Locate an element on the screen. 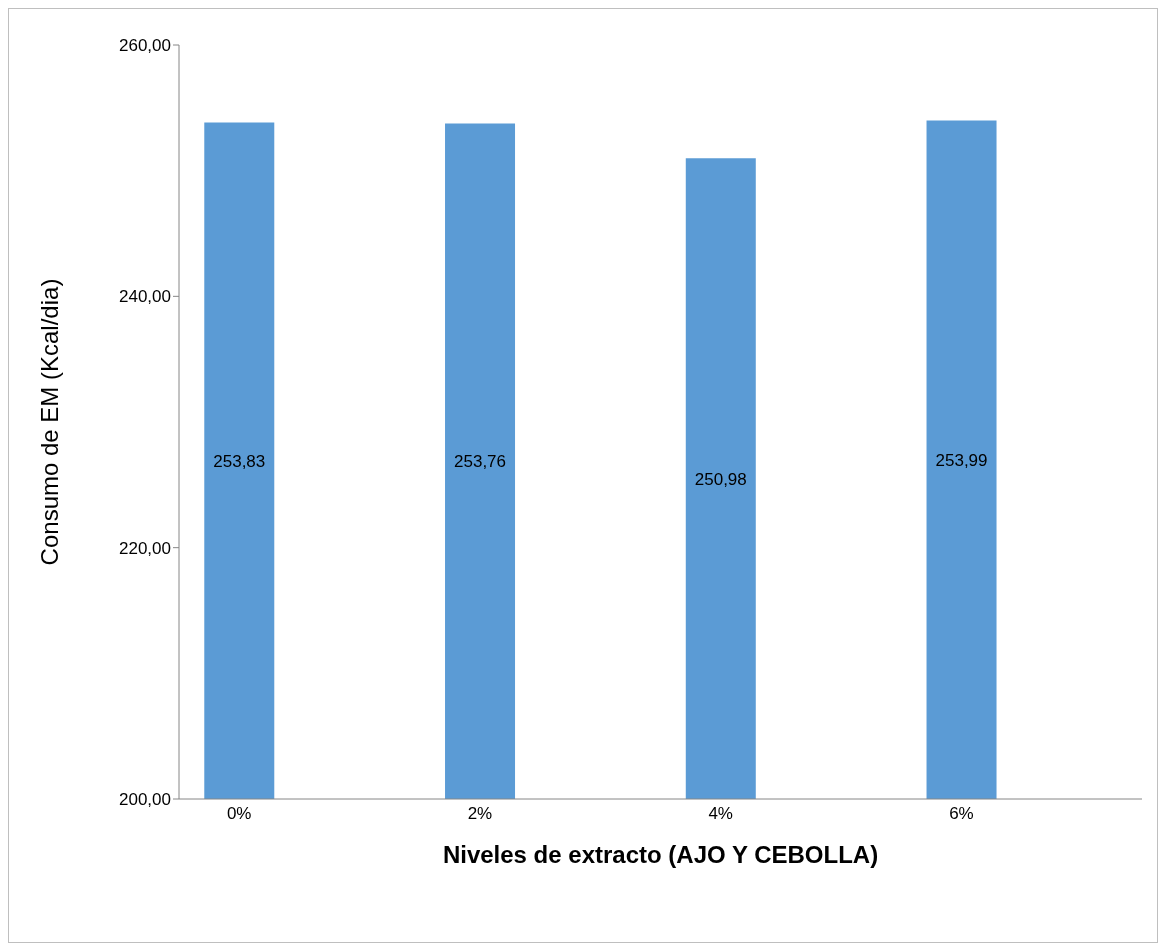 This screenshot has width=1161, height=949. data-label: 253,76 is located at coordinates (480, 462).